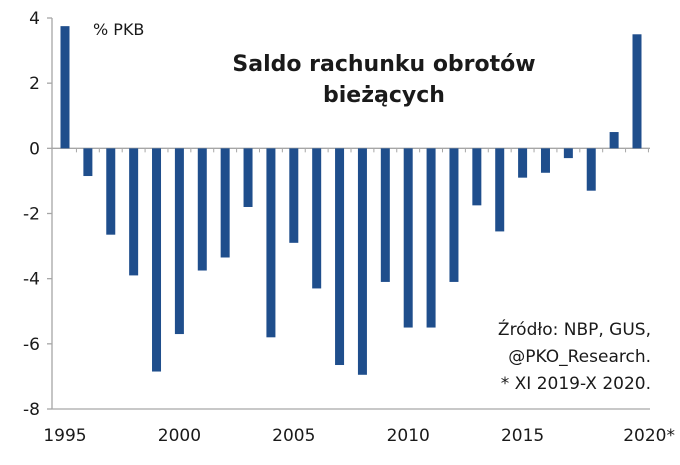 The image size is (680, 465). I want to click on bar-1997, so click(111, 191).